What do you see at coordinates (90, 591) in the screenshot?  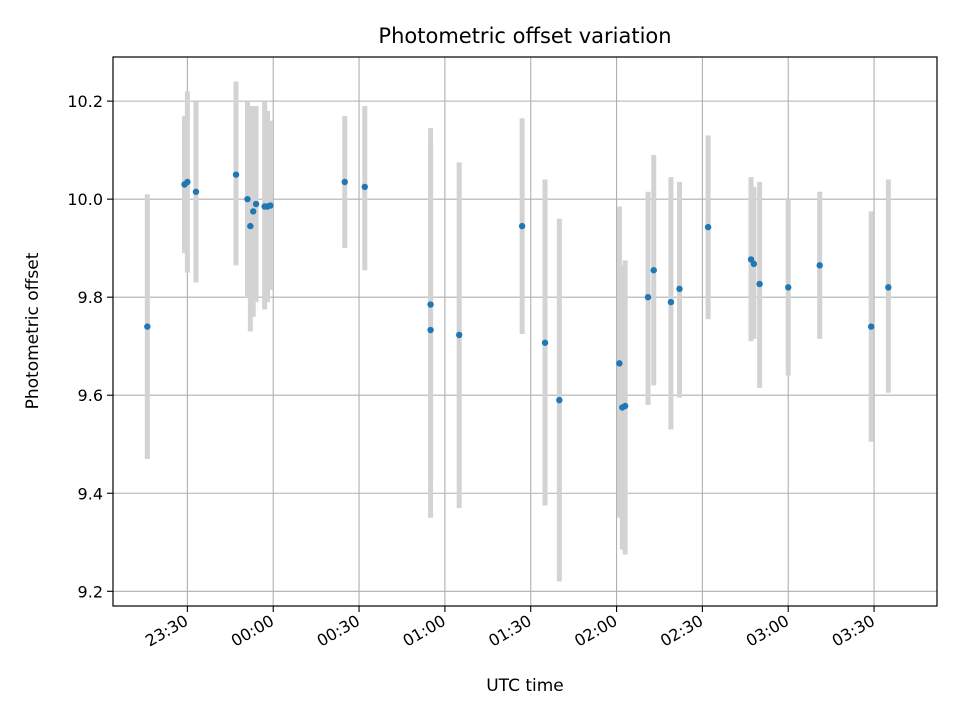 I see `y-tick-label: 9.2` at bounding box center [90, 591].